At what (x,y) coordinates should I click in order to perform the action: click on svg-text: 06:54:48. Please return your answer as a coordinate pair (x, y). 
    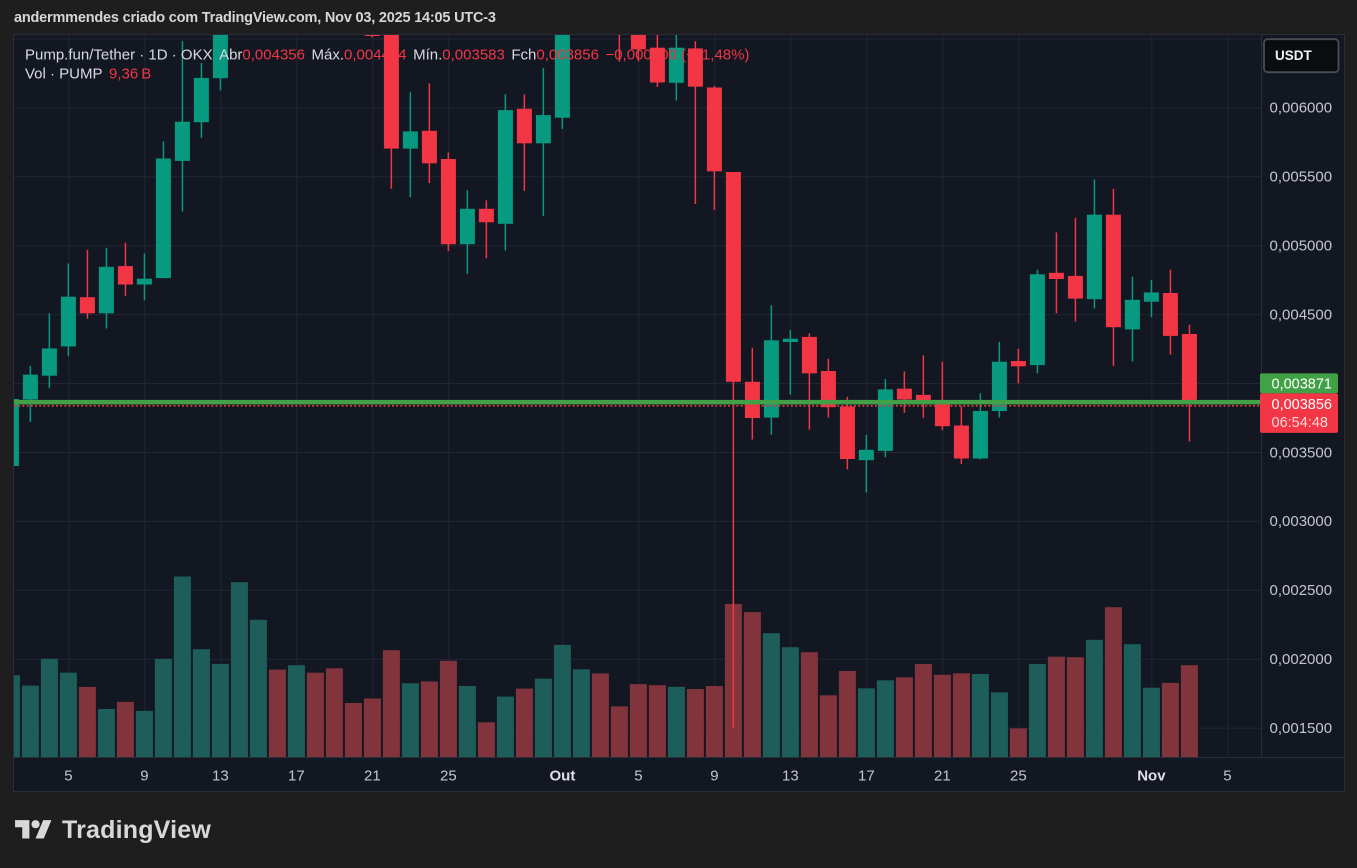
    Looking at the image, I should click on (1300, 423).